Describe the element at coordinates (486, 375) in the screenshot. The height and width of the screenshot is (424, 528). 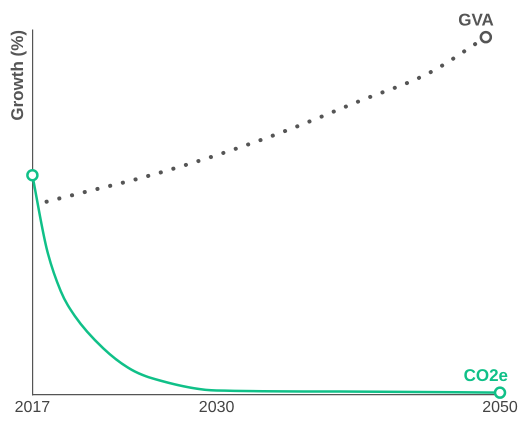
I see `series-label: CO2e` at that location.